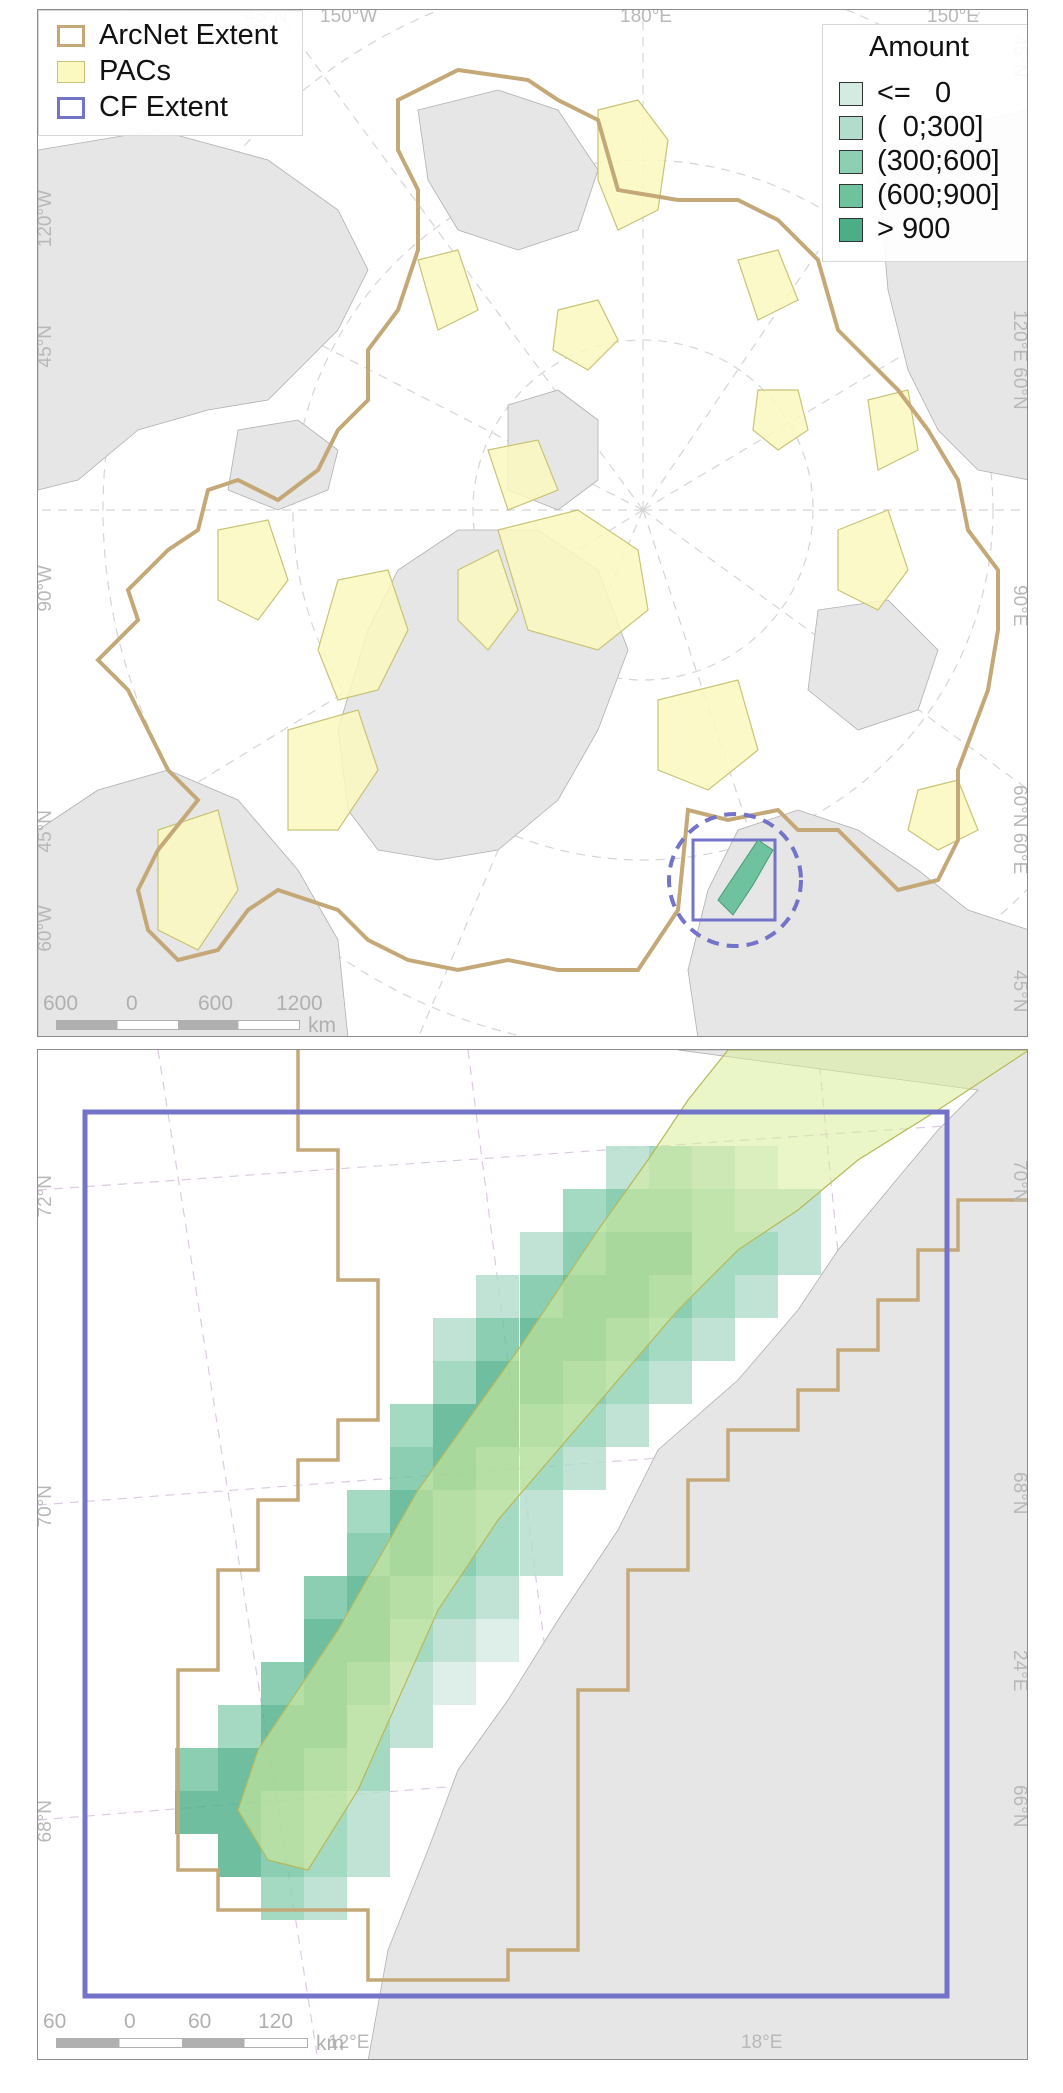  What do you see at coordinates (46, 1196) in the screenshot?
I see `graticule-label: 72°N` at bounding box center [46, 1196].